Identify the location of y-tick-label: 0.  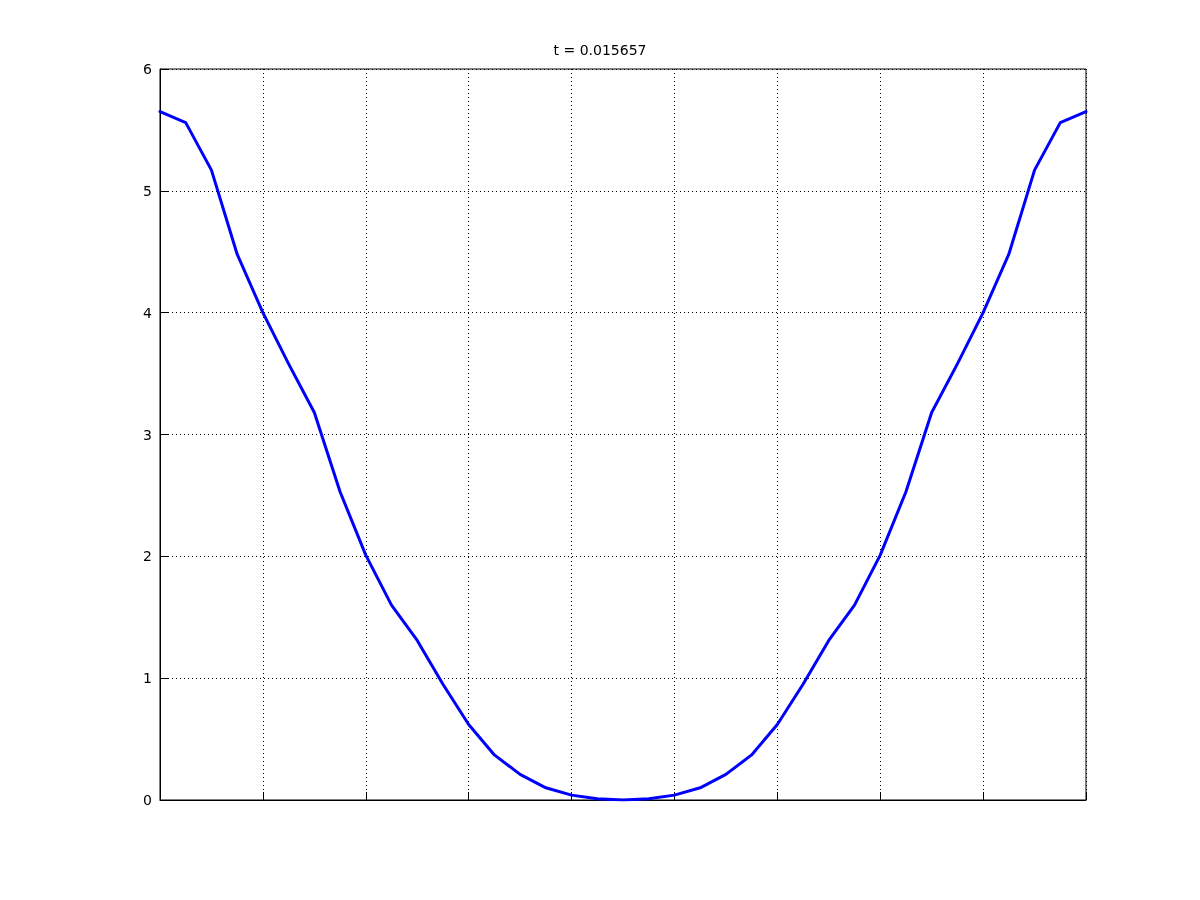
(147, 800).